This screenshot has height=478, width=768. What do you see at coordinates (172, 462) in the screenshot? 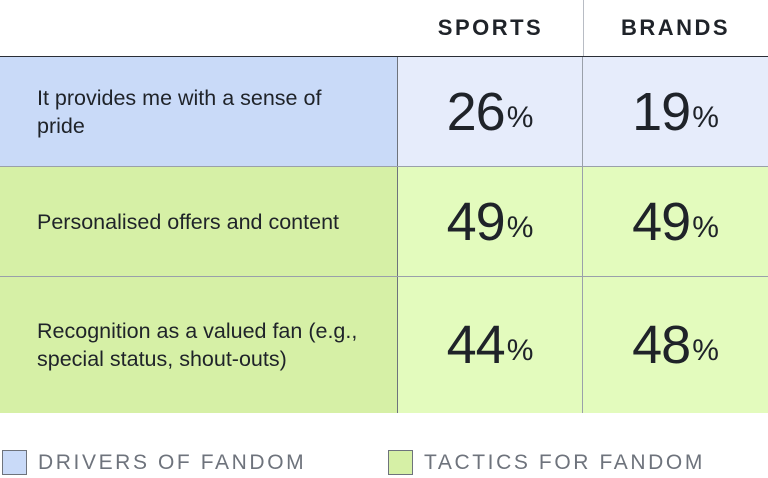
I see `legend-label-drivers: DRIVERS OF FANDOM` at bounding box center [172, 462].